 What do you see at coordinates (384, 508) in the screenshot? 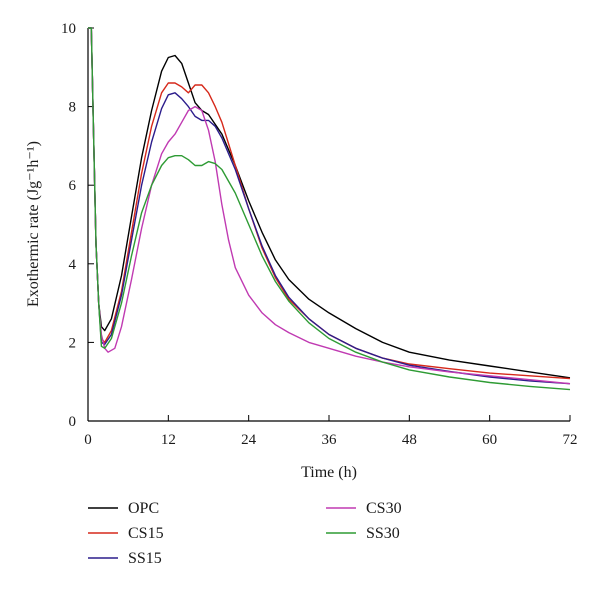
I see `legend-label: CS30` at bounding box center [384, 508].